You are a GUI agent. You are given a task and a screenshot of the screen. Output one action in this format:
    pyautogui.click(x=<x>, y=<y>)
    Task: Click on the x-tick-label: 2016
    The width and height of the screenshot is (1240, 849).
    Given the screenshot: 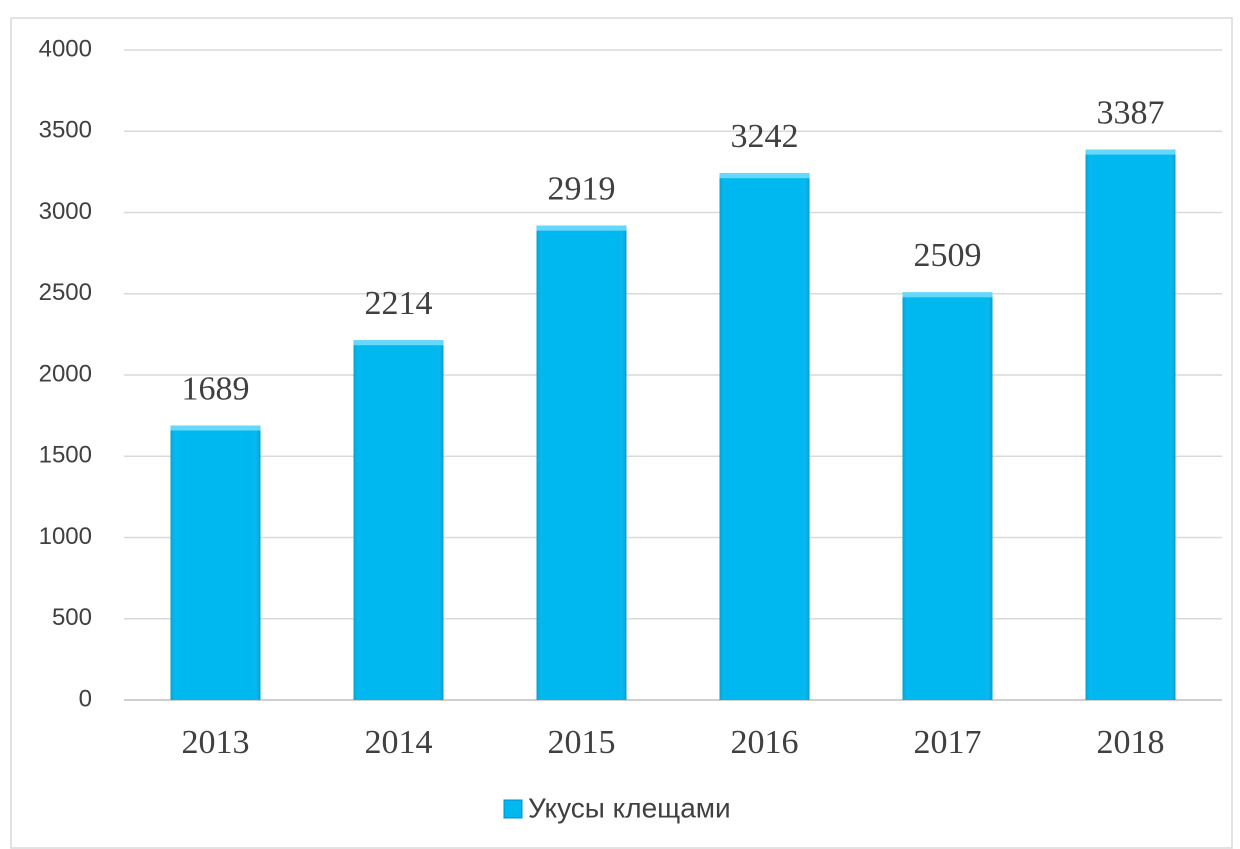 What is the action you would take?
    pyautogui.click(x=765, y=742)
    